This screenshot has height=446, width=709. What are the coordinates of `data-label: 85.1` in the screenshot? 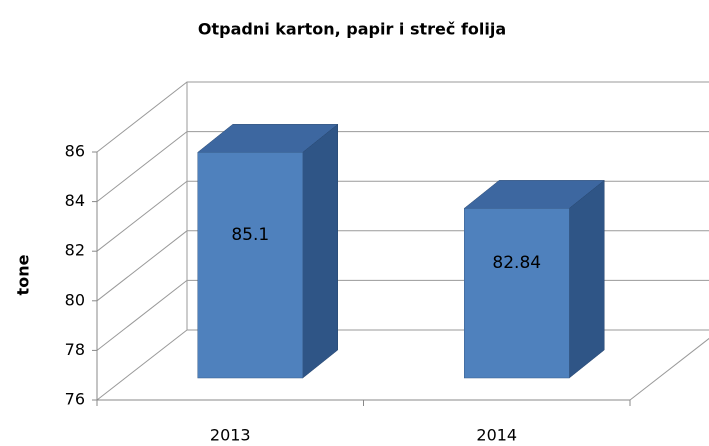 It's located at (250, 235).